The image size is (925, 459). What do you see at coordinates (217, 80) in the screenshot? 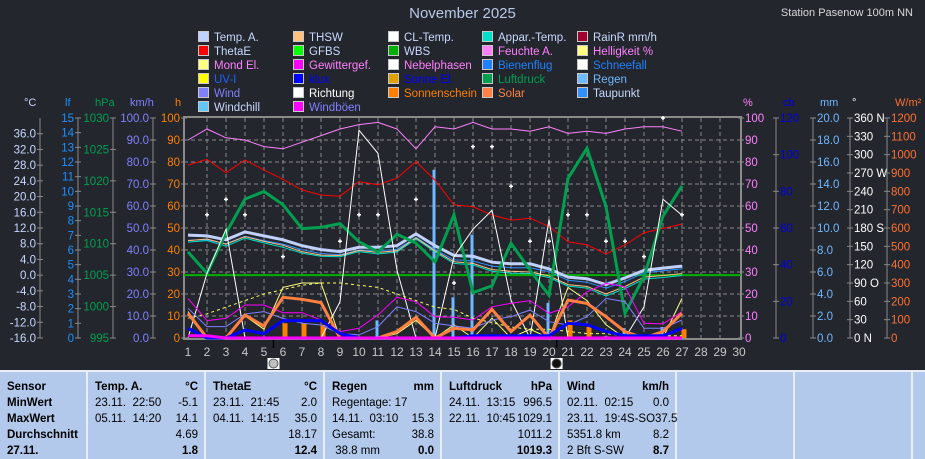
I see `legend-item: UV-I` at bounding box center [217, 80].